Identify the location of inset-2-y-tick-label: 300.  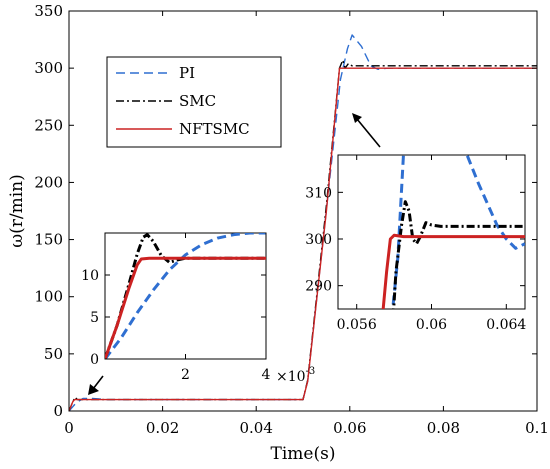
(318, 240).